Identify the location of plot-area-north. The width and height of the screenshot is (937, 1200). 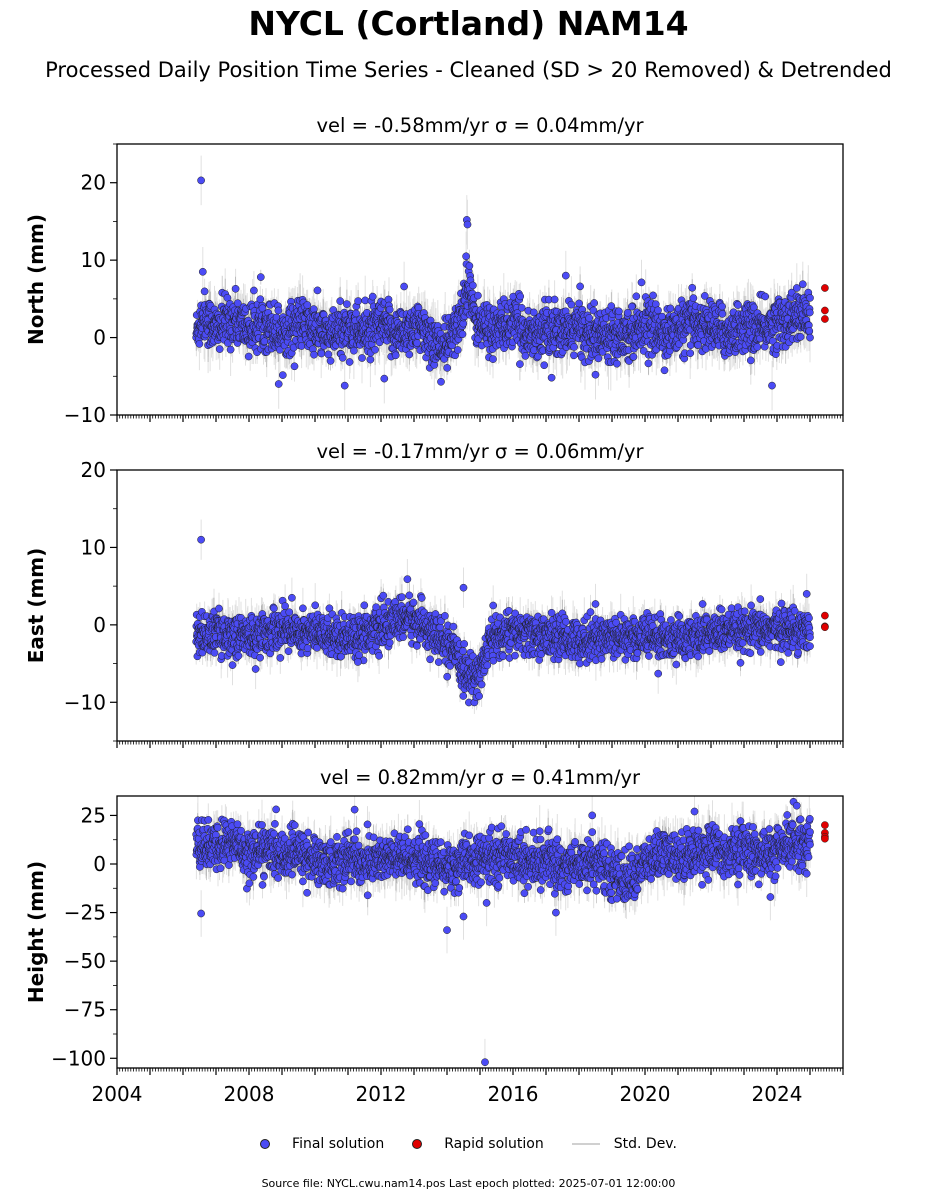
(510, 283).